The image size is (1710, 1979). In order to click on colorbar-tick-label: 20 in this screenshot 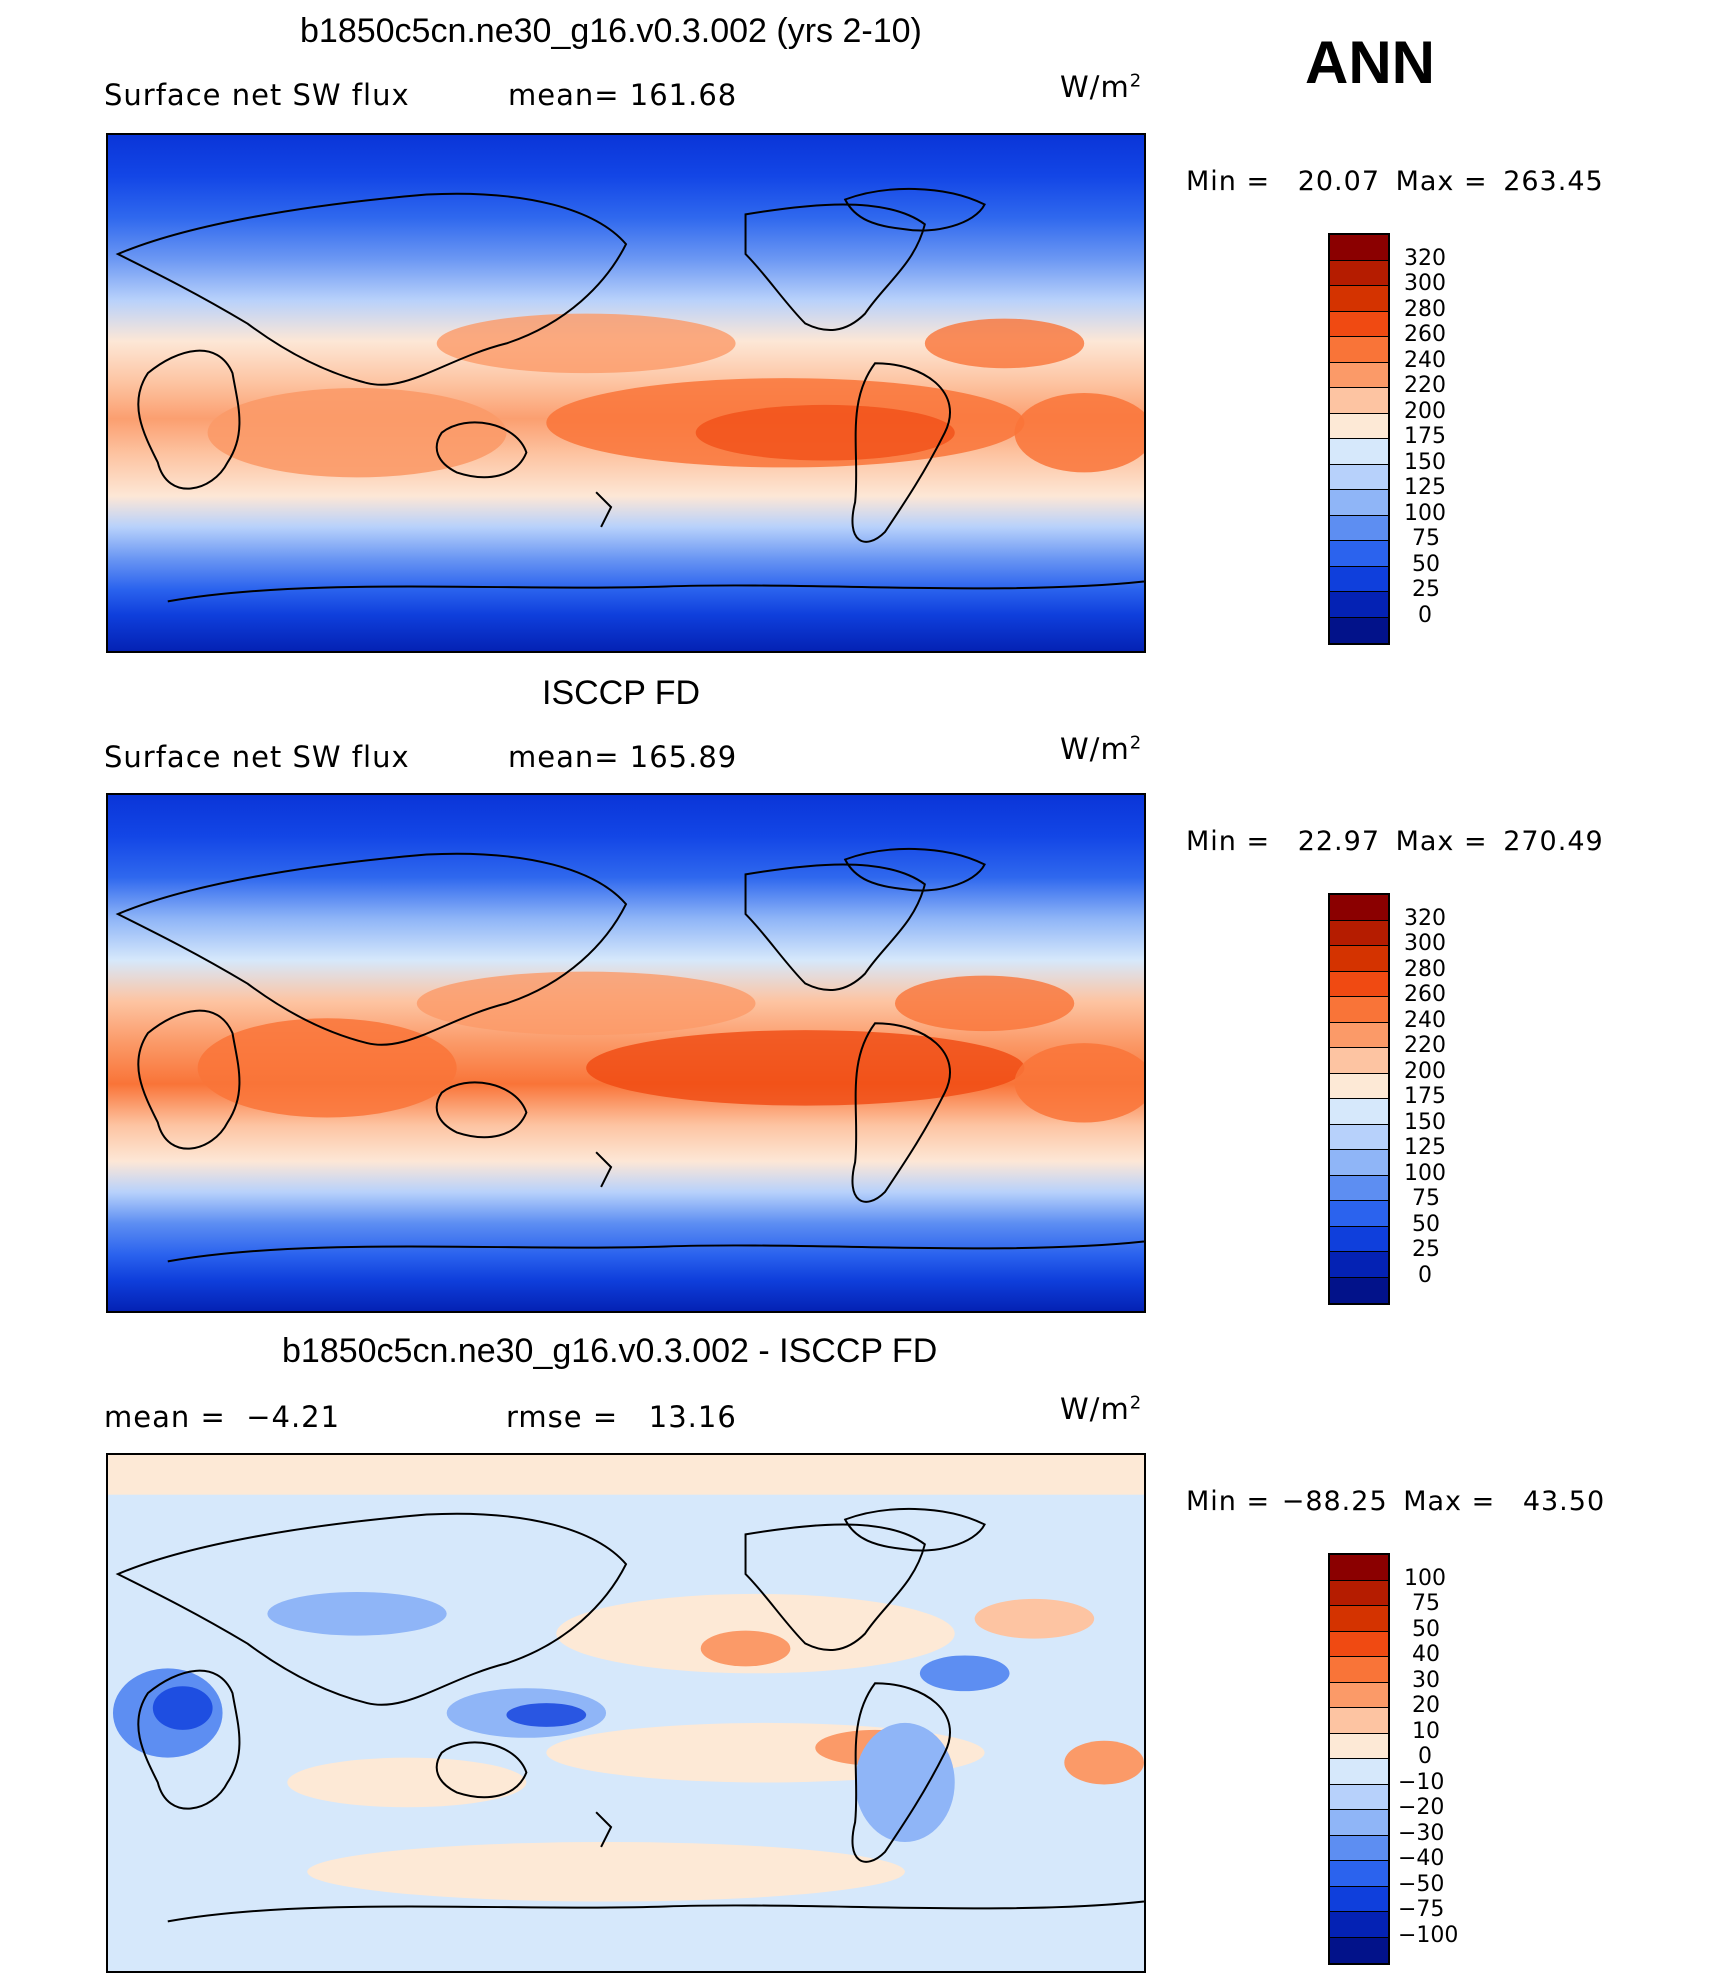, I will do `click(1426, 1705)`.